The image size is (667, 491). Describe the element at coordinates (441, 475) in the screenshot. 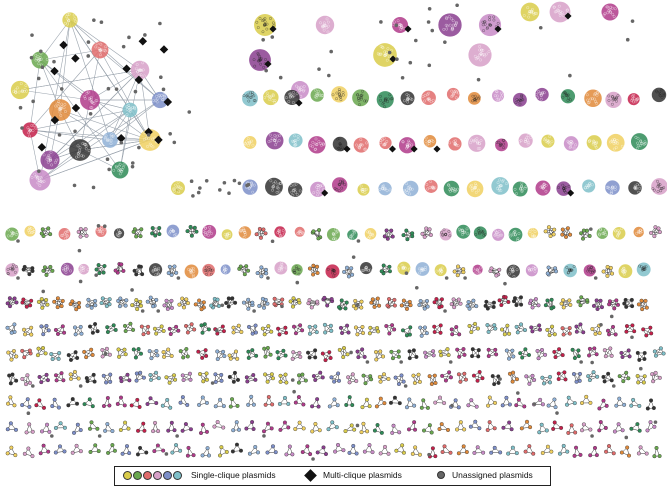

I see `unassigned-dot-icon` at that location.